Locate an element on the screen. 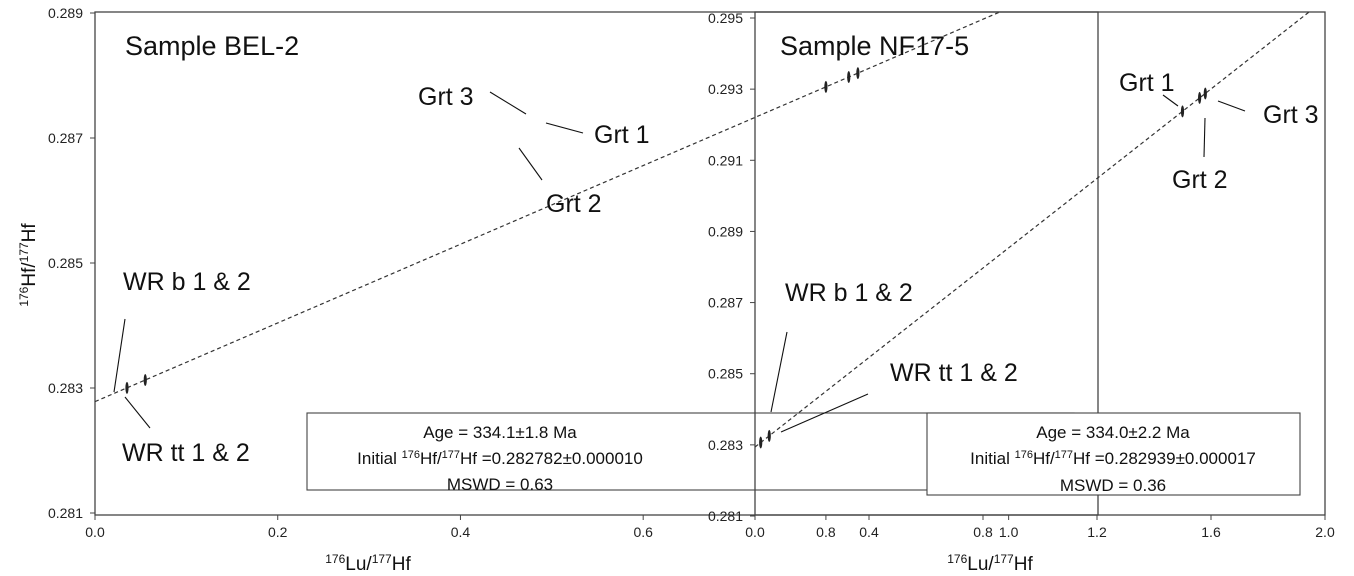 The width and height of the screenshot is (1354, 576). mswd-text: MSWD = 0.36 is located at coordinates (1113, 485).